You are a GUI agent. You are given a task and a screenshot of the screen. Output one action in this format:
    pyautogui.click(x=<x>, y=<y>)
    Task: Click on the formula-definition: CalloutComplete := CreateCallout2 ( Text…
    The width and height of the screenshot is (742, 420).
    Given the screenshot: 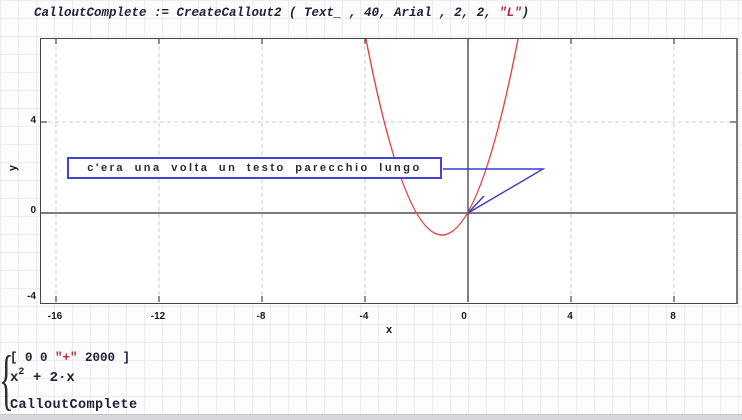 What is the action you would take?
    pyautogui.click(x=281, y=13)
    